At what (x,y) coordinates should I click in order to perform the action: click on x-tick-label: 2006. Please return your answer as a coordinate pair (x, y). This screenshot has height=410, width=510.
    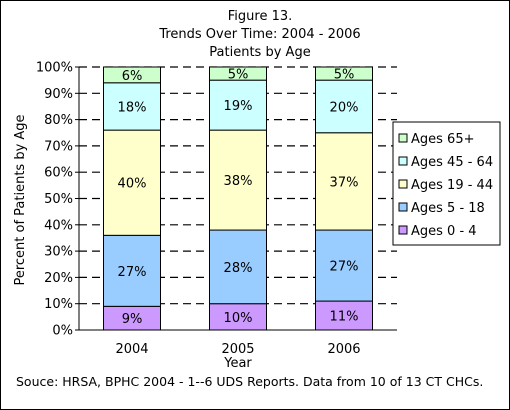
    Looking at the image, I should click on (343, 349).